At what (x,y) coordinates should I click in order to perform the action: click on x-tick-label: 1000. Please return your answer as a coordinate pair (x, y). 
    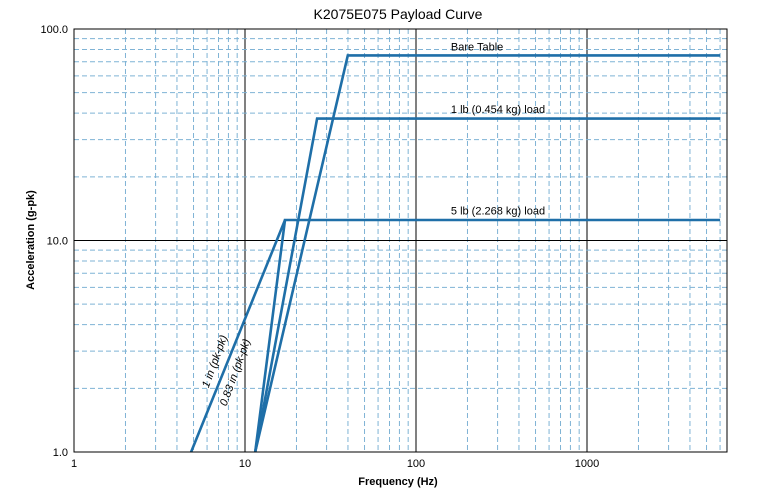
    Looking at the image, I should click on (587, 464).